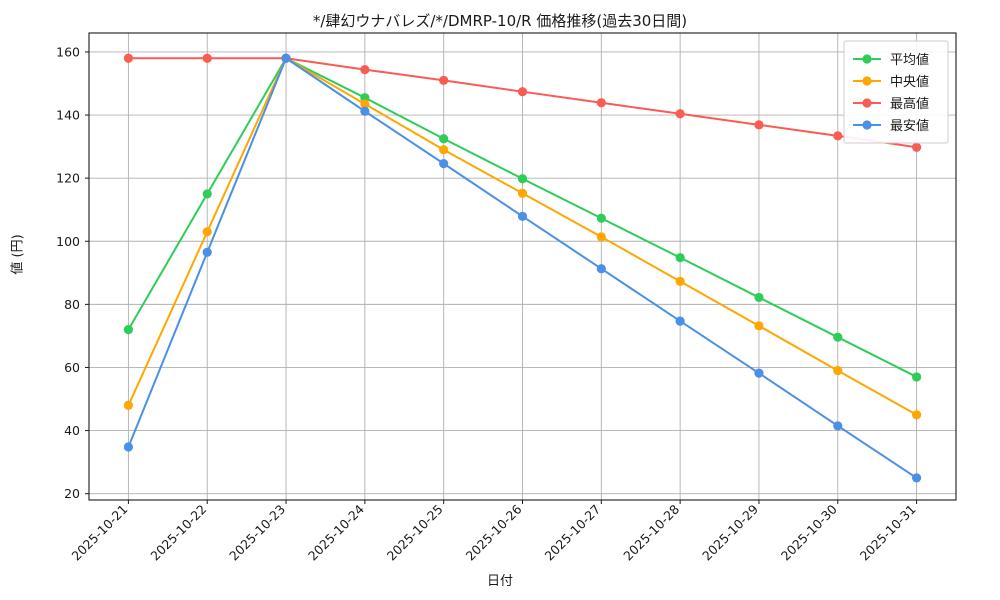 This screenshot has width=1000, height=600. I want to click on x-tick-label: 2025-10-29, so click(730, 532).